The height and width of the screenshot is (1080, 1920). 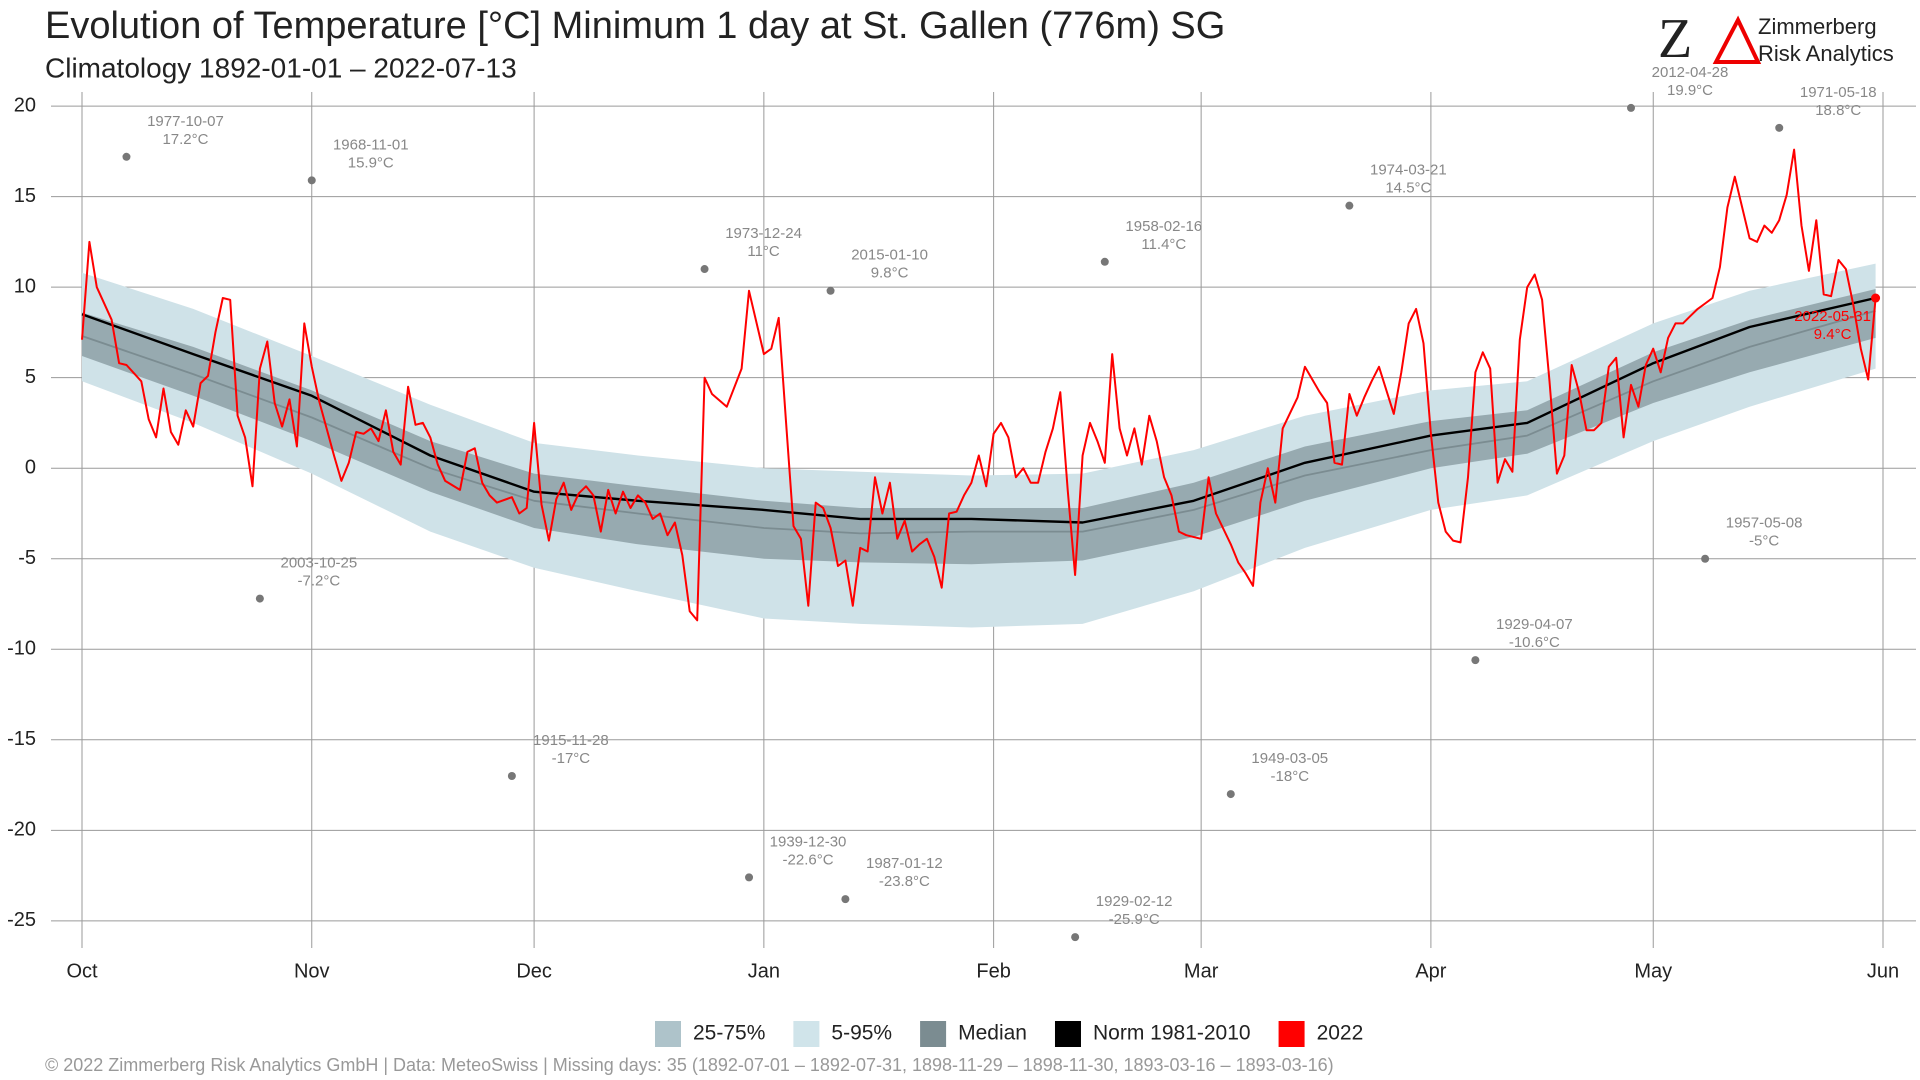 I want to click on record-date: 1957-05-08, so click(x=1764, y=523).